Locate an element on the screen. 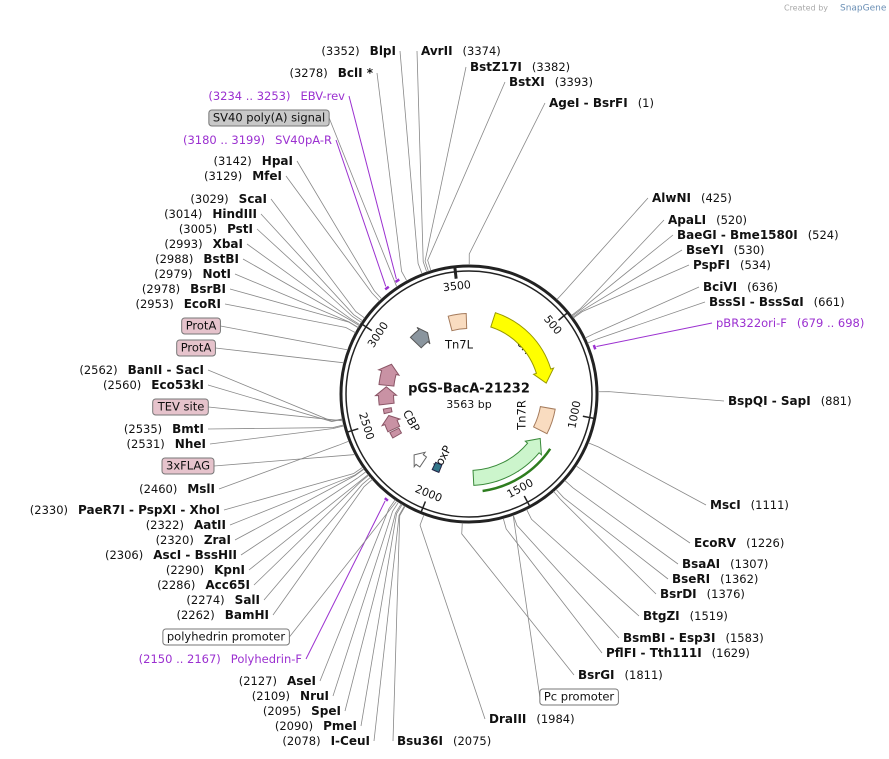 Image resolution: width=889 pixels, height=759 pixels. site-position: (2095) is located at coordinates (282, 711).